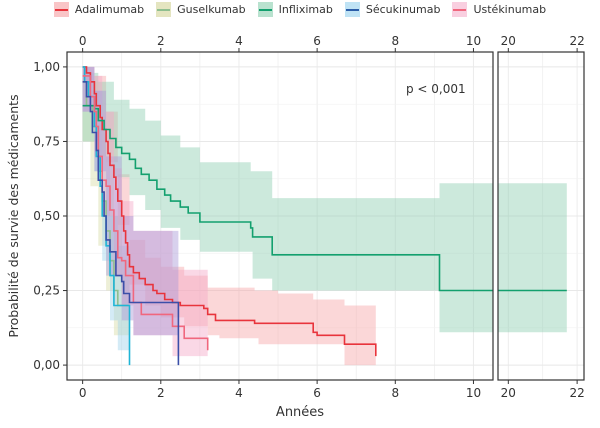 The width and height of the screenshot is (600, 428). What do you see at coordinates (300, 412) in the screenshot?
I see `x-axis-label: Années` at bounding box center [300, 412].